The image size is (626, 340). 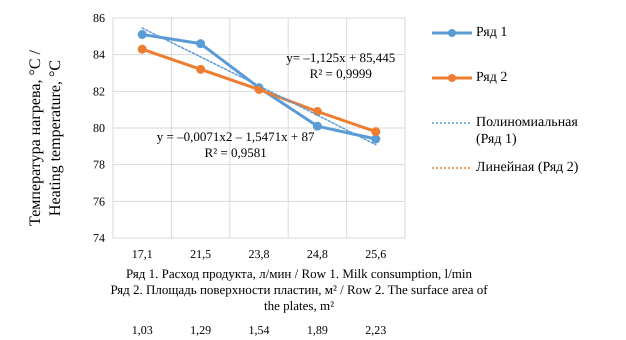 I want to click on x-tick-label: 23,8, so click(x=259, y=254).